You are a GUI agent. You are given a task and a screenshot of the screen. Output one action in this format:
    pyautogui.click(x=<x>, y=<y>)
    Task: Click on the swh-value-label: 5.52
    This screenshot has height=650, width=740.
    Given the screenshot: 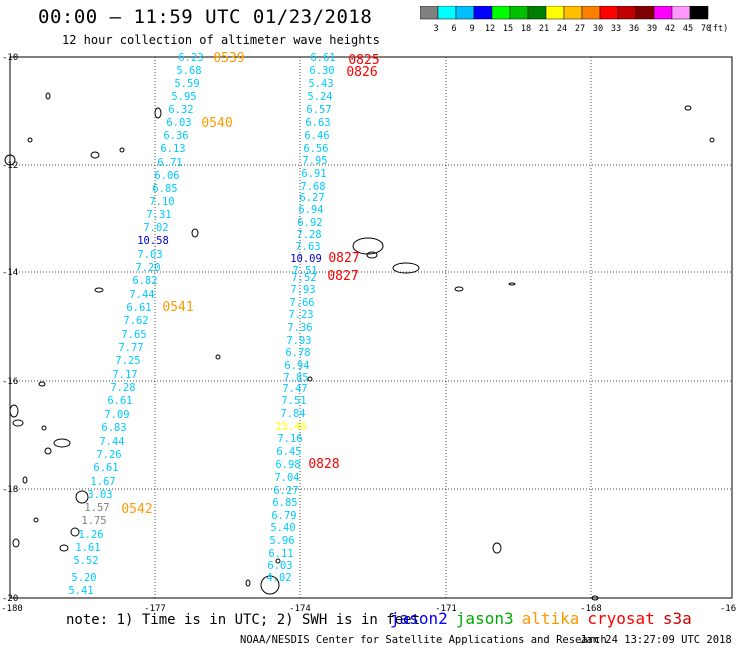 What is the action you would take?
    pyautogui.click(x=85, y=561)
    